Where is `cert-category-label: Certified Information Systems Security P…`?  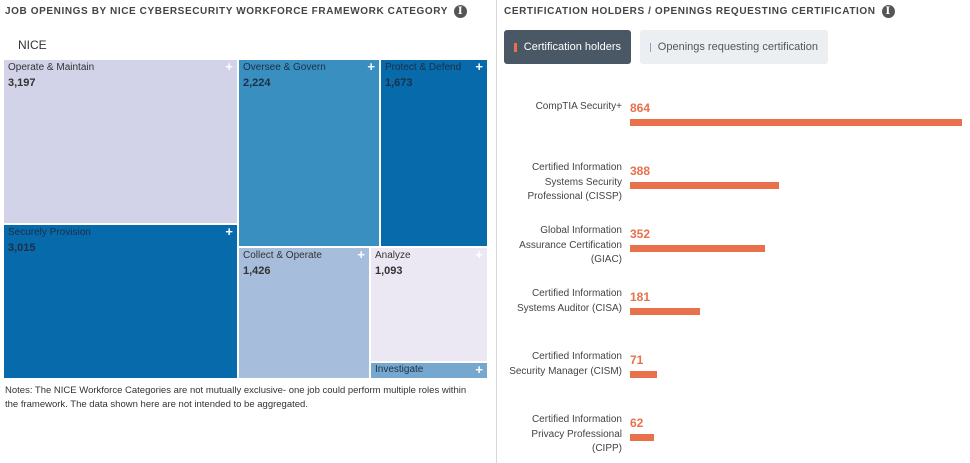
cert-category-label: Certified Information Systems Security P… is located at coordinates (574, 182).